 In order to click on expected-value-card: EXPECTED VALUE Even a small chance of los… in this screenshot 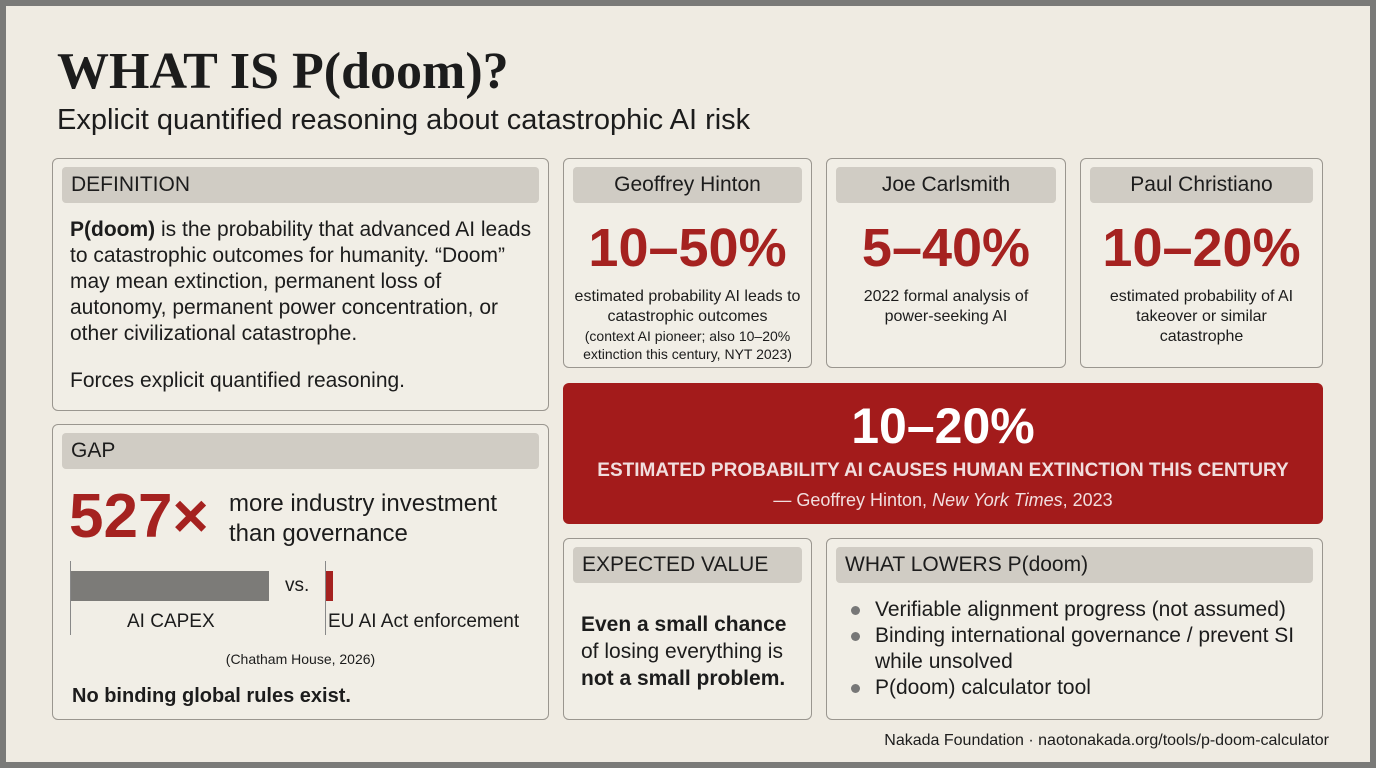, I will do `click(687, 629)`.